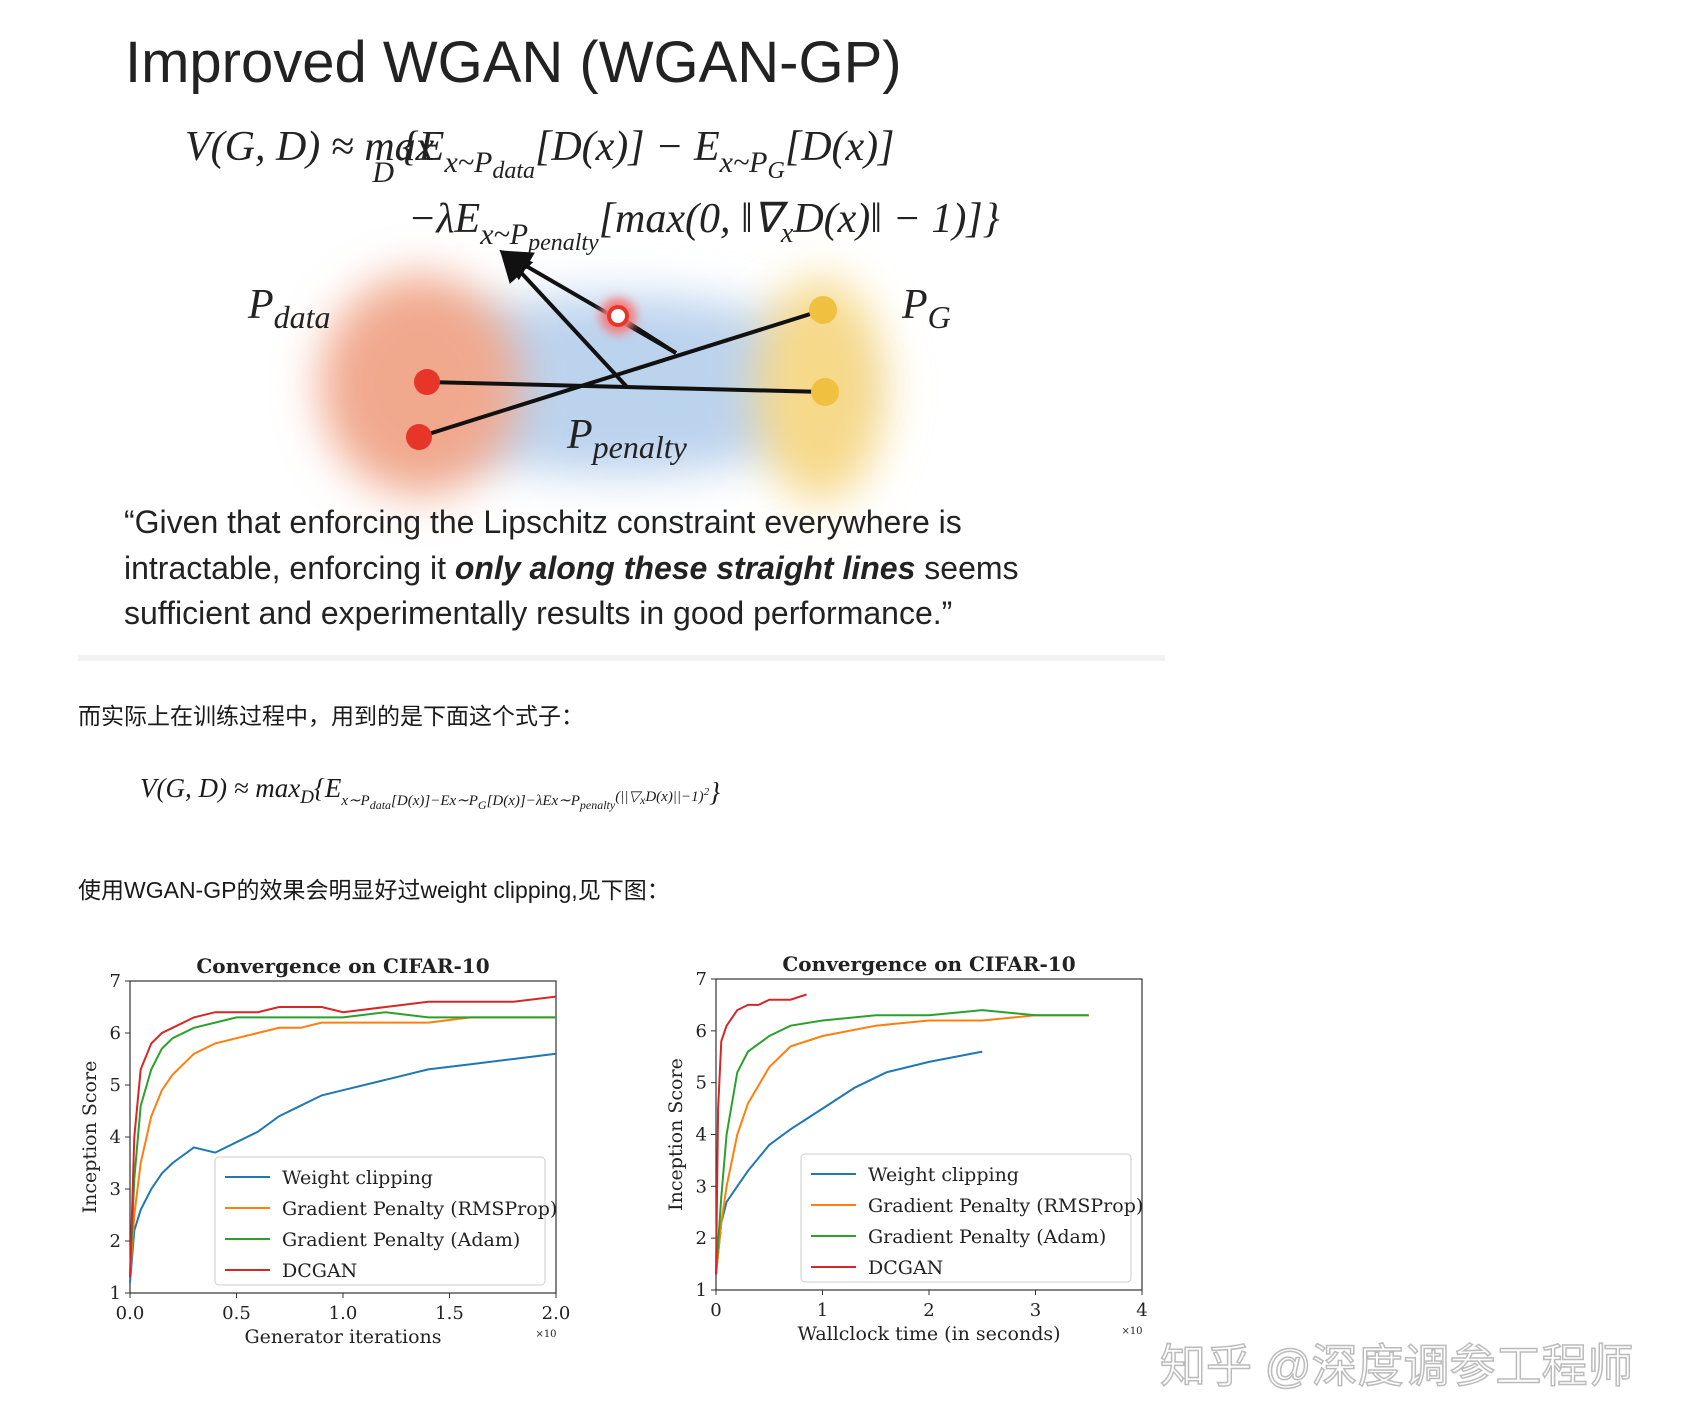 The height and width of the screenshot is (1420, 1704). What do you see at coordinates (519, 801) in the screenshot?
I see `formula-part: [D(x)]−λE` at bounding box center [519, 801].